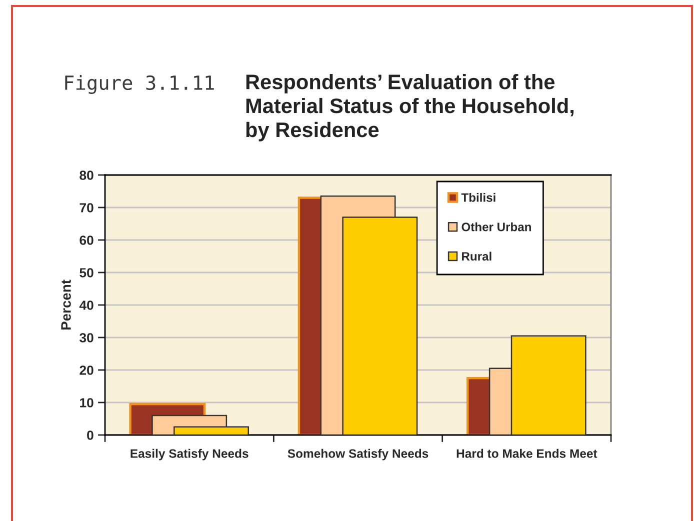  I want to click on y-axis-title: Percent, so click(66, 305).